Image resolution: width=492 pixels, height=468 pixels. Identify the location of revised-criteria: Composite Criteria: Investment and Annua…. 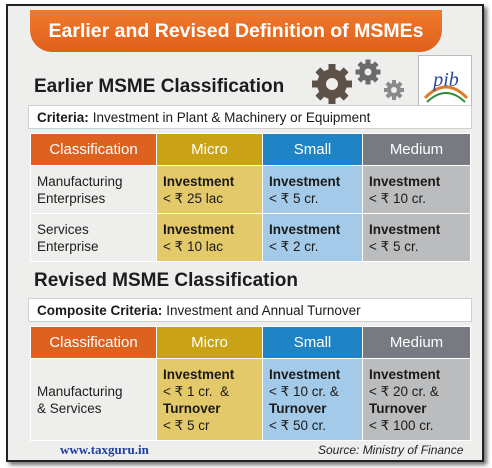
(250, 310).